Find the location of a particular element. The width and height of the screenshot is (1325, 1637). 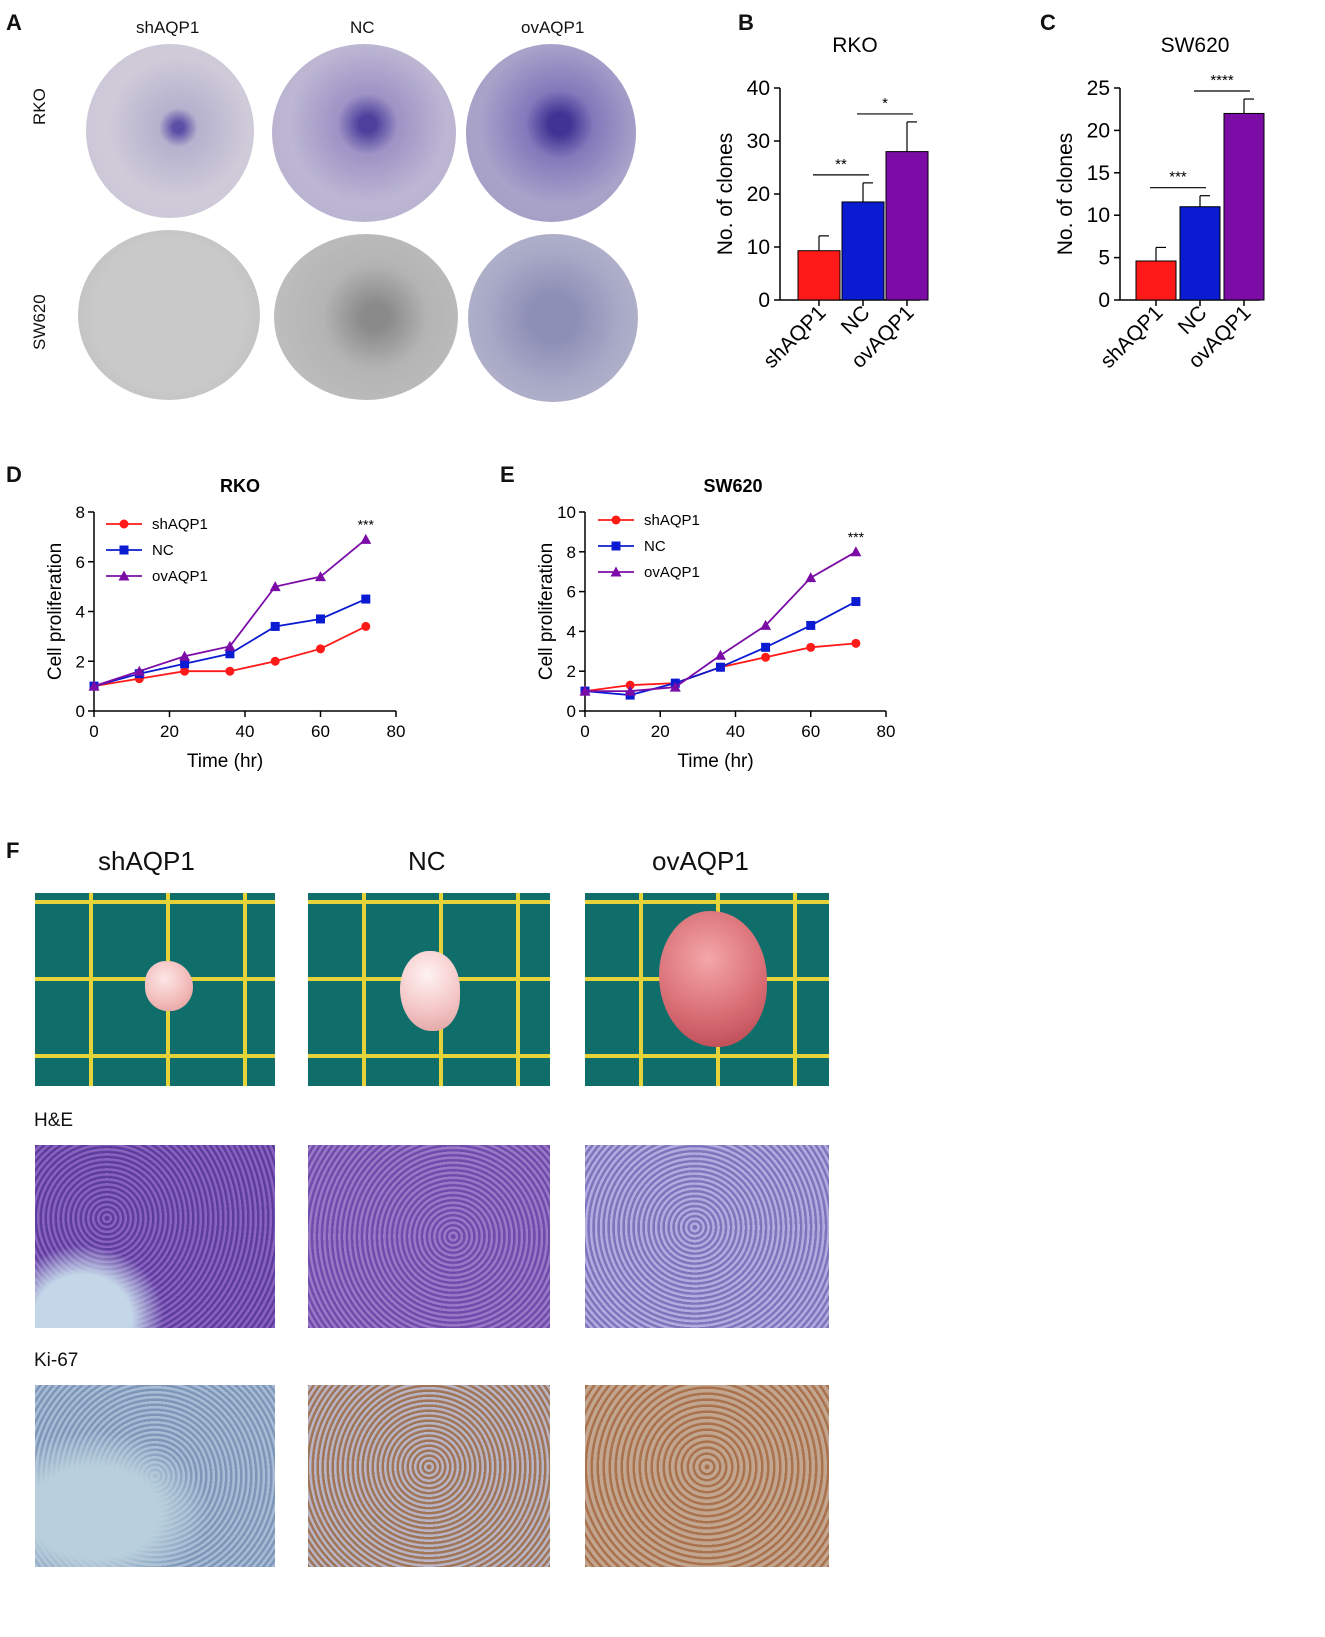

y-tick-label: 5 is located at coordinates (1104, 258).